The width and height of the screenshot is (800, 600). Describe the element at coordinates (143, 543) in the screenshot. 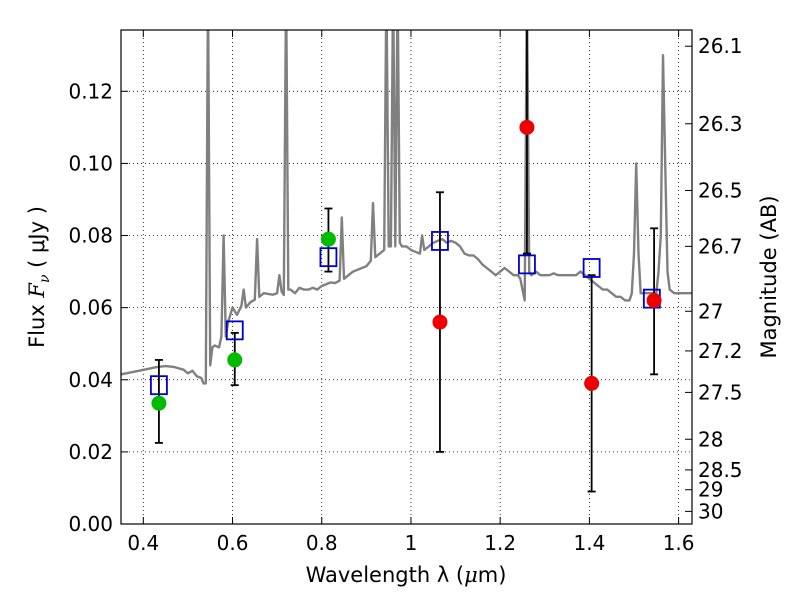

I see `x-tick-label: 0.4` at that location.